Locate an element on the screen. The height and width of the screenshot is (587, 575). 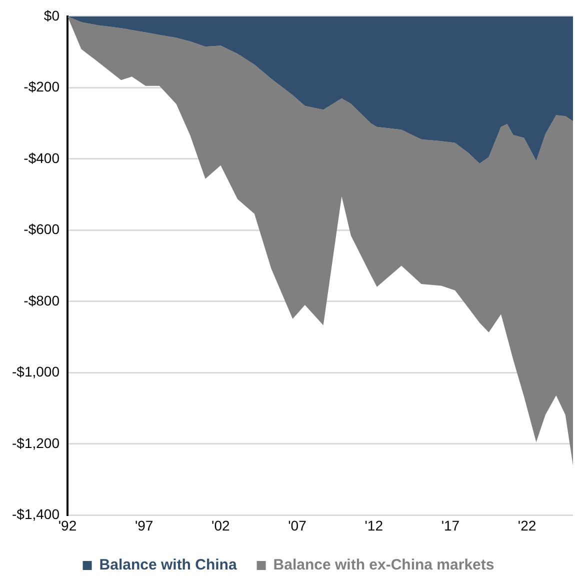
x-tick-label: '02 is located at coordinates (221, 525).